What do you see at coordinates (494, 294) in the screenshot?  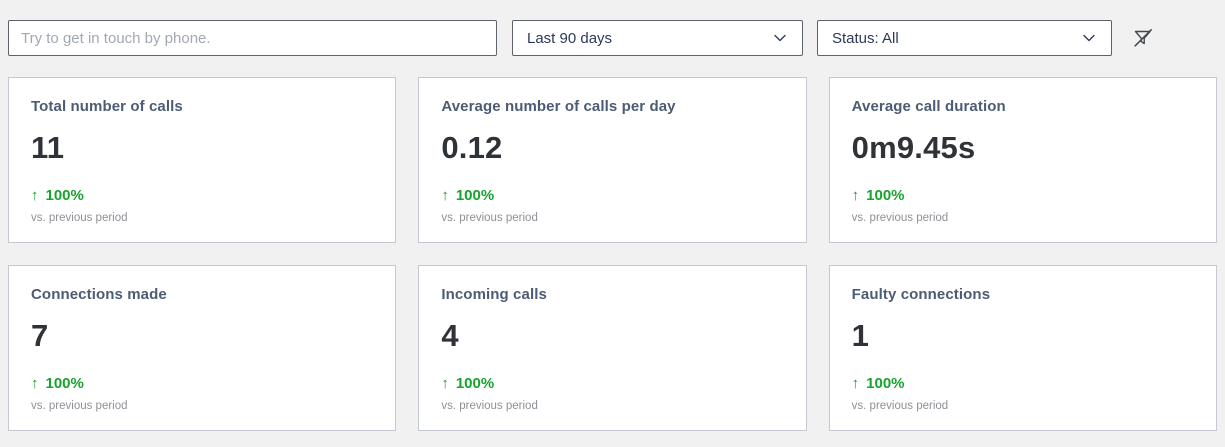 I see `metric-title: Incoming calls` at bounding box center [494, 294].